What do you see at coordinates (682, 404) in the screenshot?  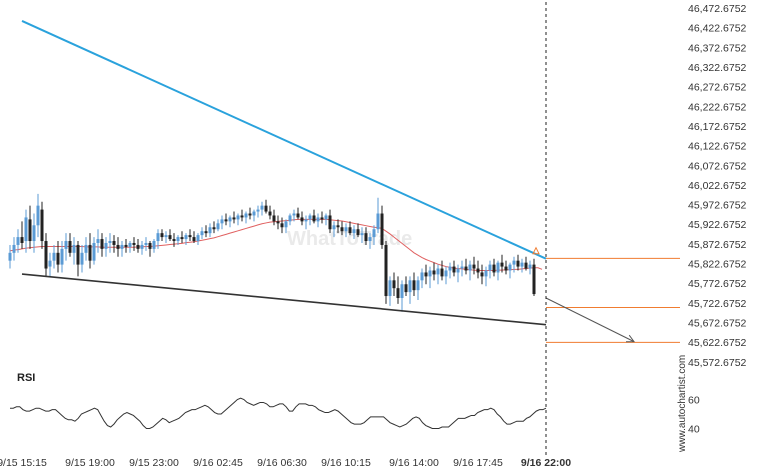 I see `autochartist-url: www.autochartist.com` at bounding box center [682, 404].